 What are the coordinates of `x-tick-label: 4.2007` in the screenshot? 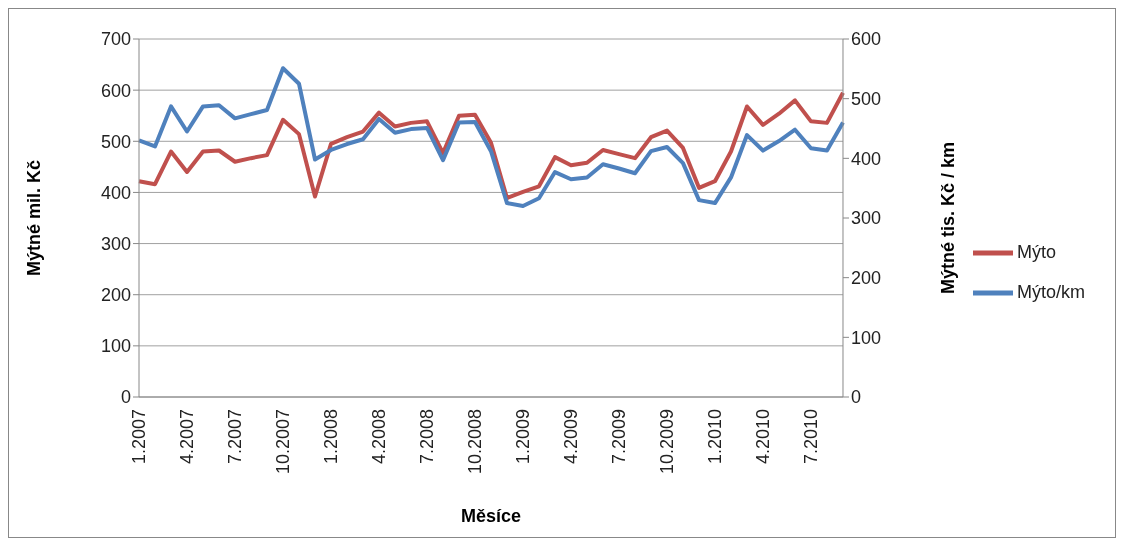 It's located at (187, 437).